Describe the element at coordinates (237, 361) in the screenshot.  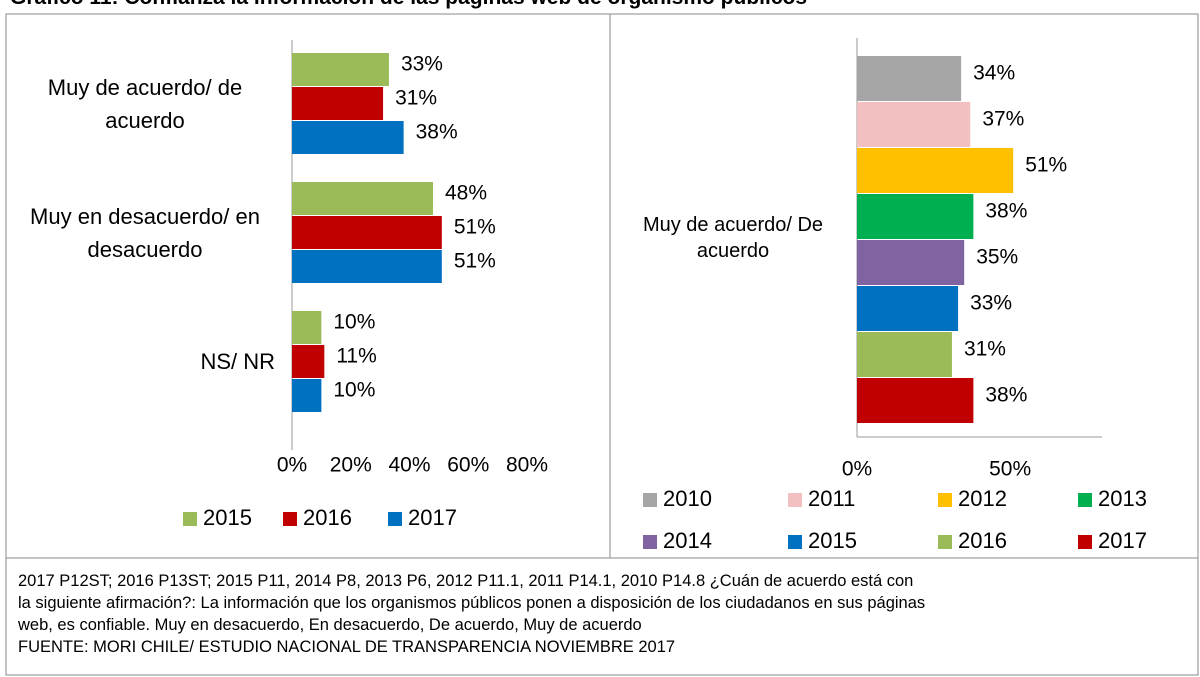
I see `category-label: NS/ NR` at that location.